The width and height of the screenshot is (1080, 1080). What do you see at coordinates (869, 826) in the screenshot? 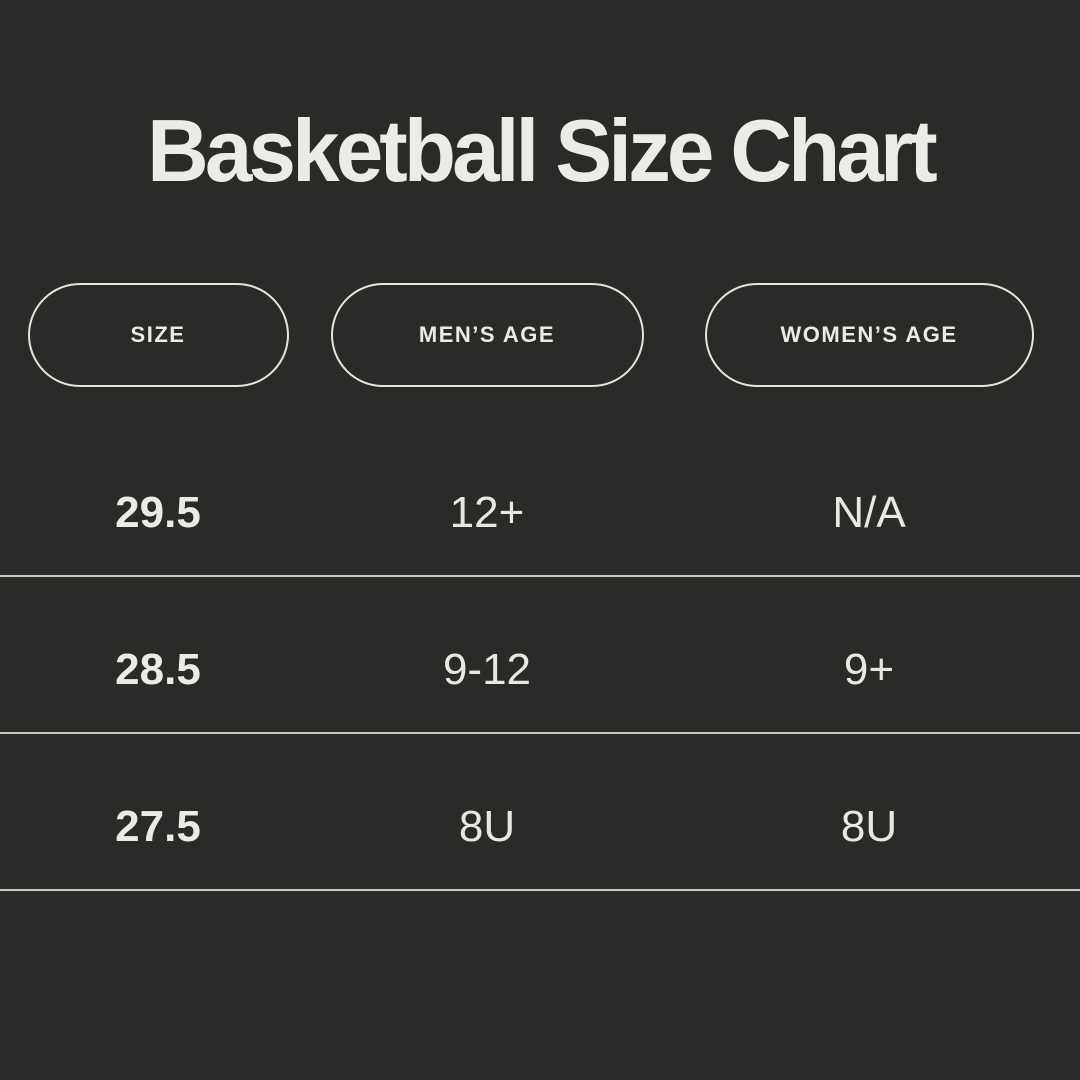
I see `womens-age-cell: 8U` at bounding box center [869, 826].